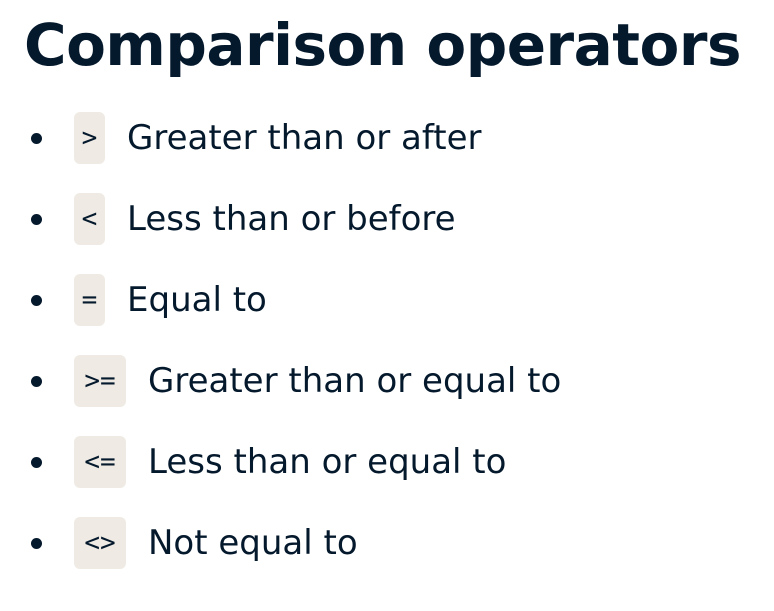 Image resolution: width=774 pixels, height=611 pixels. I want to click on operator-description: Greater than or after, so click(304, 138).